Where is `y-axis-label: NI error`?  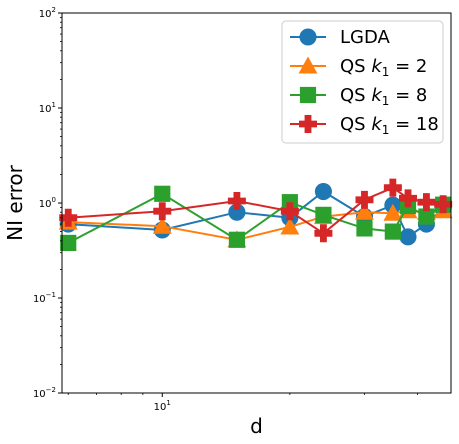 y-axis-label: NI error is located at coordinates (15, 202).